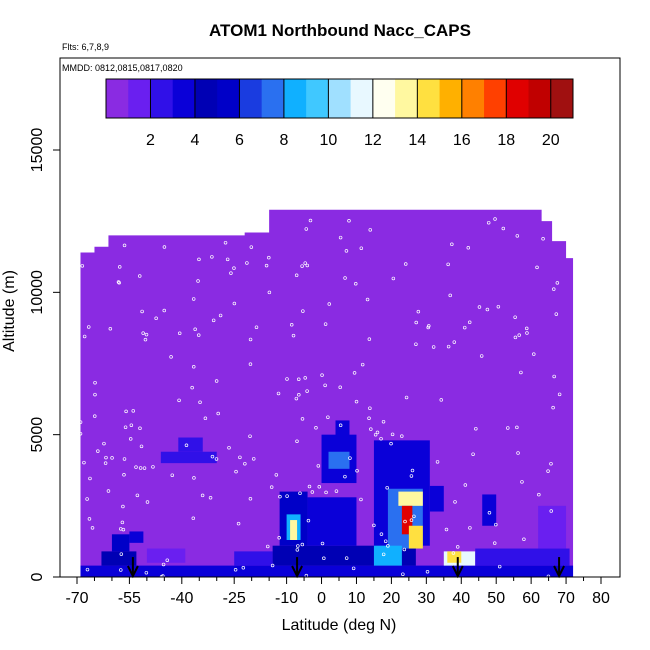 This screenshot has height=650, width=650. What do you see at coordinates (345, 568) in the screenshot?
I see `arrow-layer` at bounding box center [345, 568].